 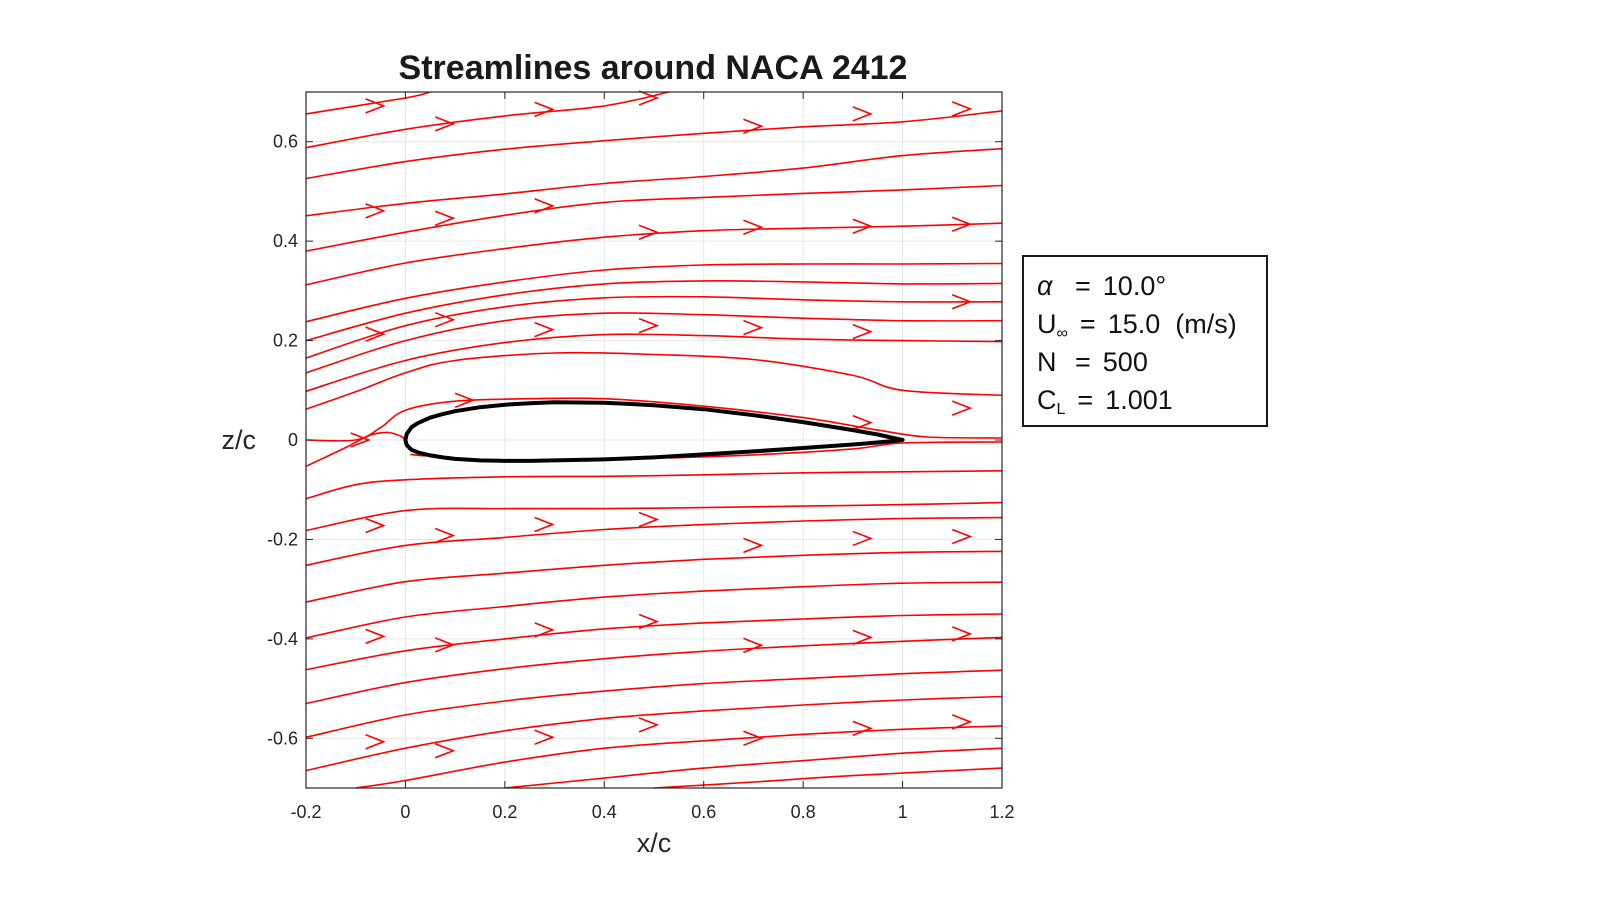 I want to click on y-tick-label: -0.6, so click(x=282, y=738).